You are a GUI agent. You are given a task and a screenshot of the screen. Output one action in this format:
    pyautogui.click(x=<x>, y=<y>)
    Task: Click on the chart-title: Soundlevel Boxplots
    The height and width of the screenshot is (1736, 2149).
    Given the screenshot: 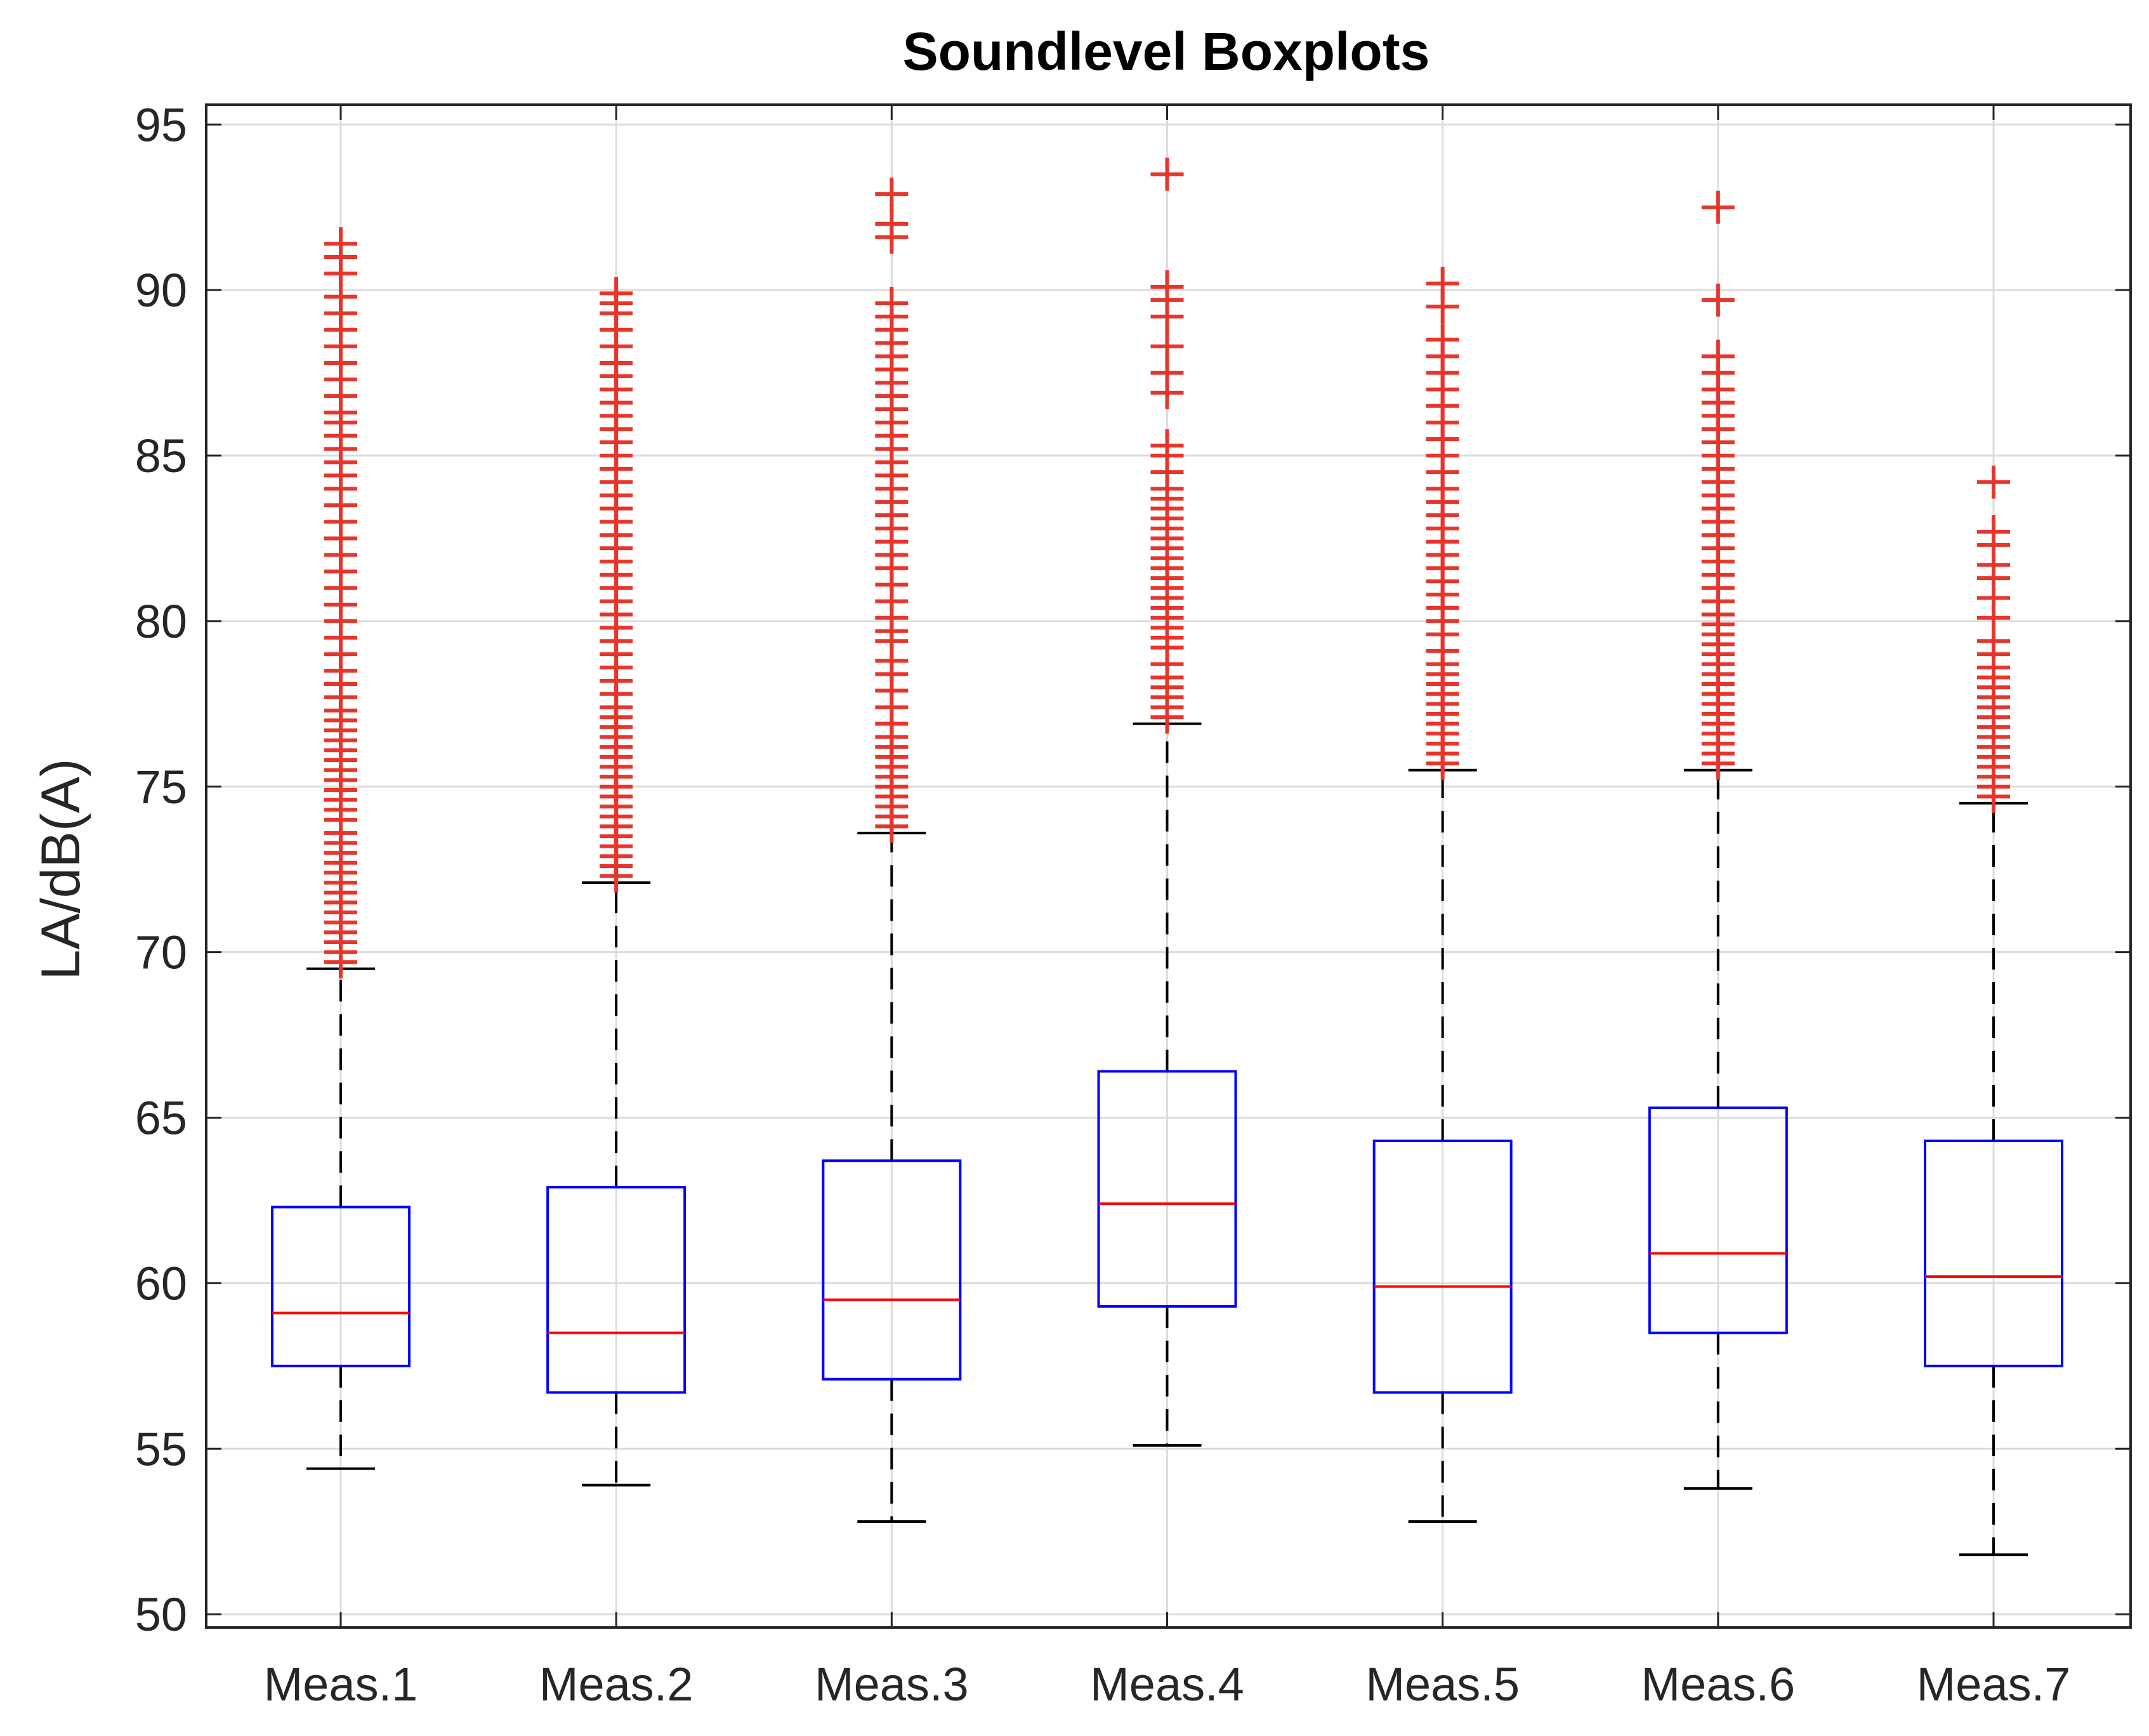 What is the action you would take?
    pyautogui.click(x=1166, y=52)
    